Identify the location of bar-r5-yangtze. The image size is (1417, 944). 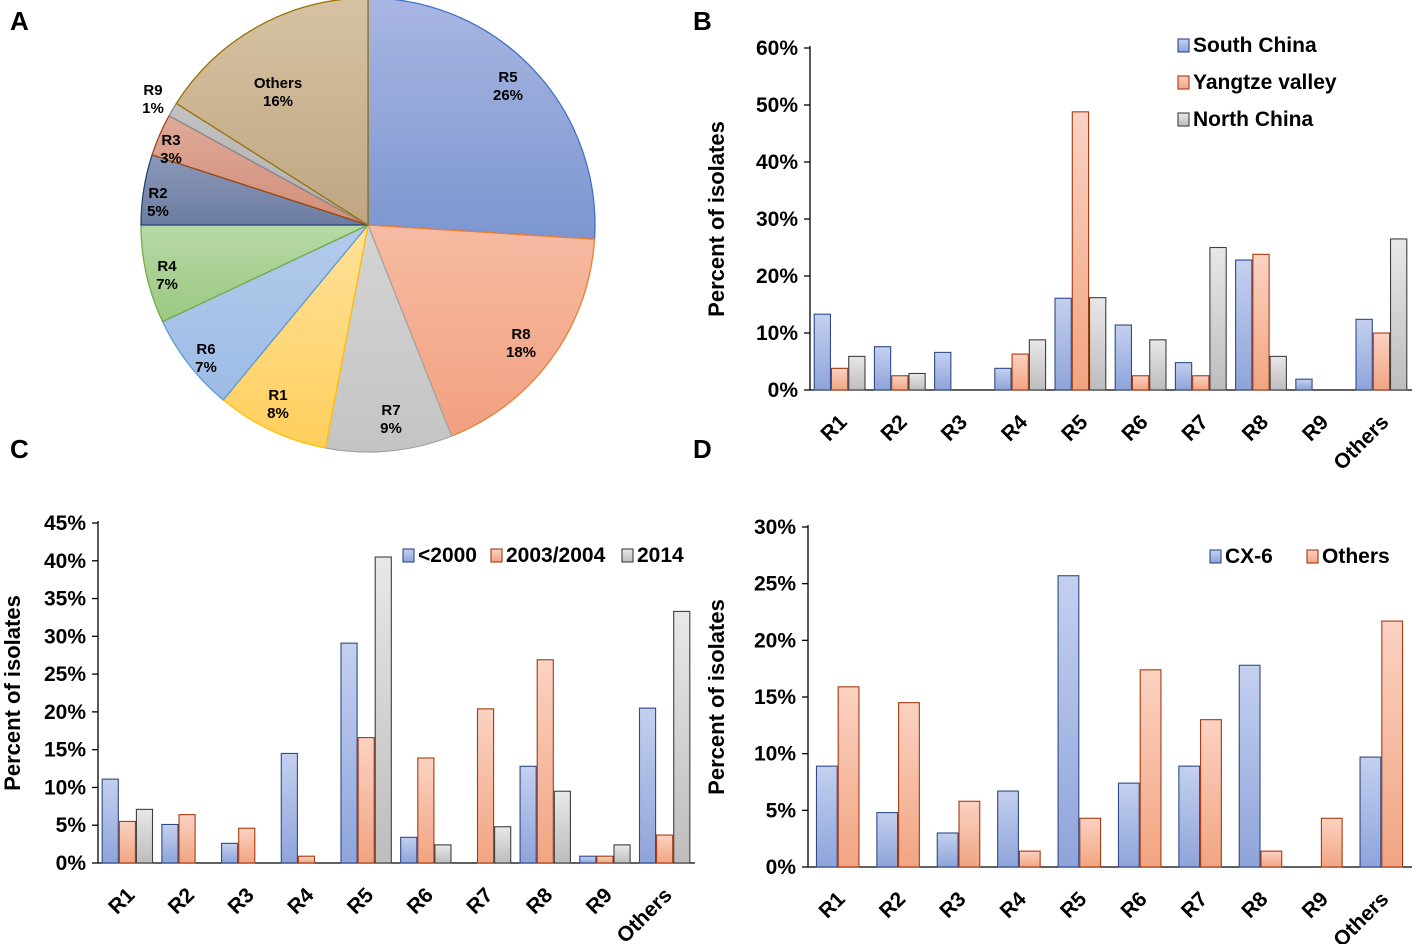
(1090, 842).